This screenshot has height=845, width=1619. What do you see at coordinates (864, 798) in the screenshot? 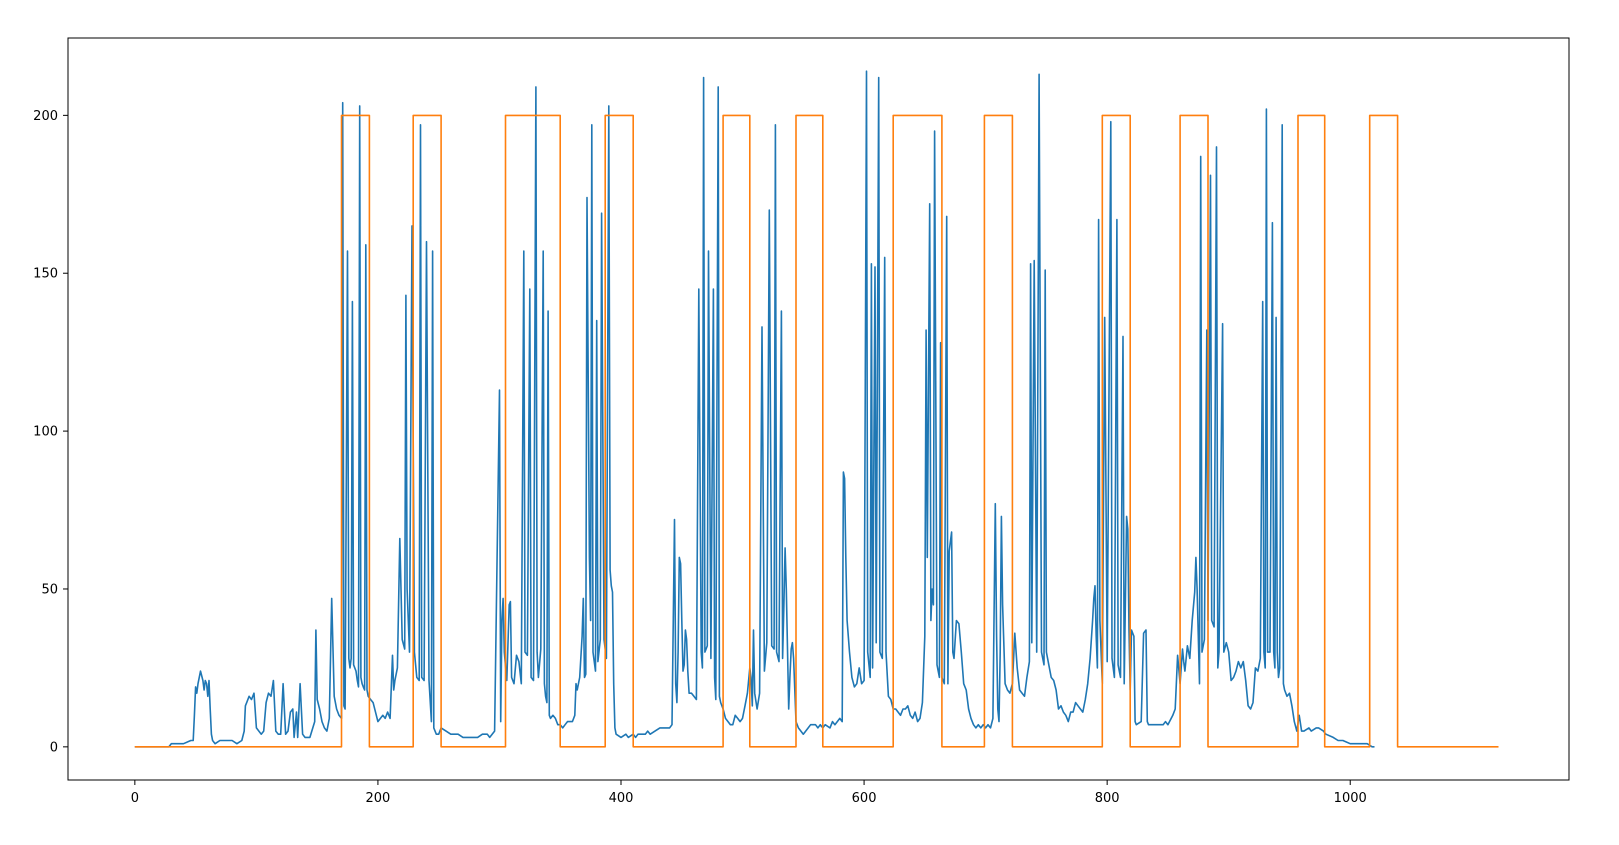
I see `x-tick-label: 600` at bounding box center [864, 798].